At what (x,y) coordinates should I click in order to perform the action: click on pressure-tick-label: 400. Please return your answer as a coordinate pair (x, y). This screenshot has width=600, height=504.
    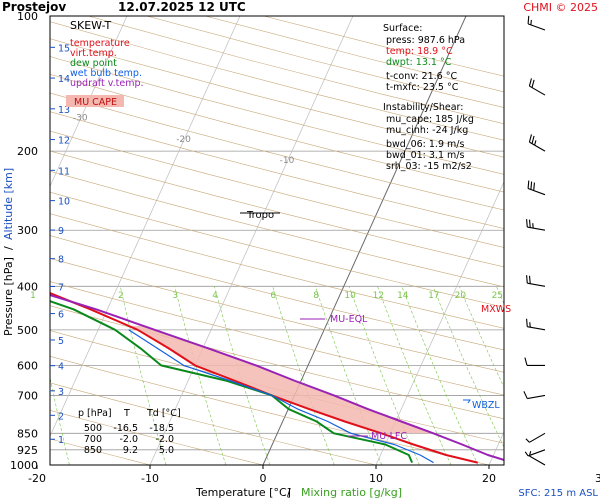
    Looking at the image, I should click on (27, 286).